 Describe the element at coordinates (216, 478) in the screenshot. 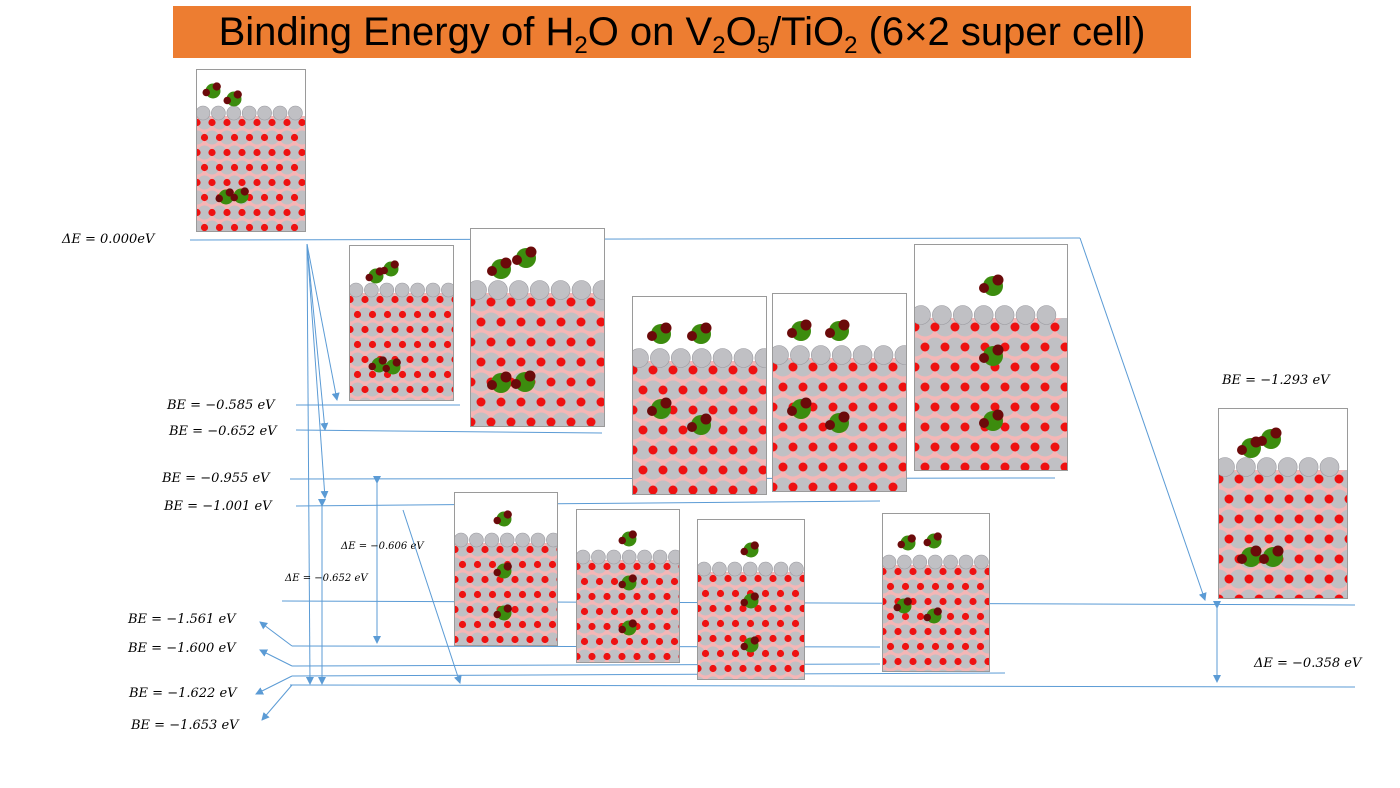

I see `be-0955-label: BE = −0.955 eV` at that location.